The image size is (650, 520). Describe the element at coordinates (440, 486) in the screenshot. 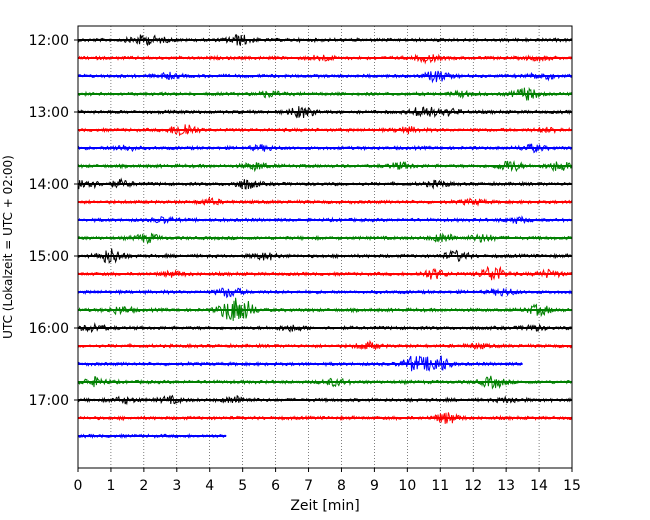

I see `x-tick-label: 11` at that location.